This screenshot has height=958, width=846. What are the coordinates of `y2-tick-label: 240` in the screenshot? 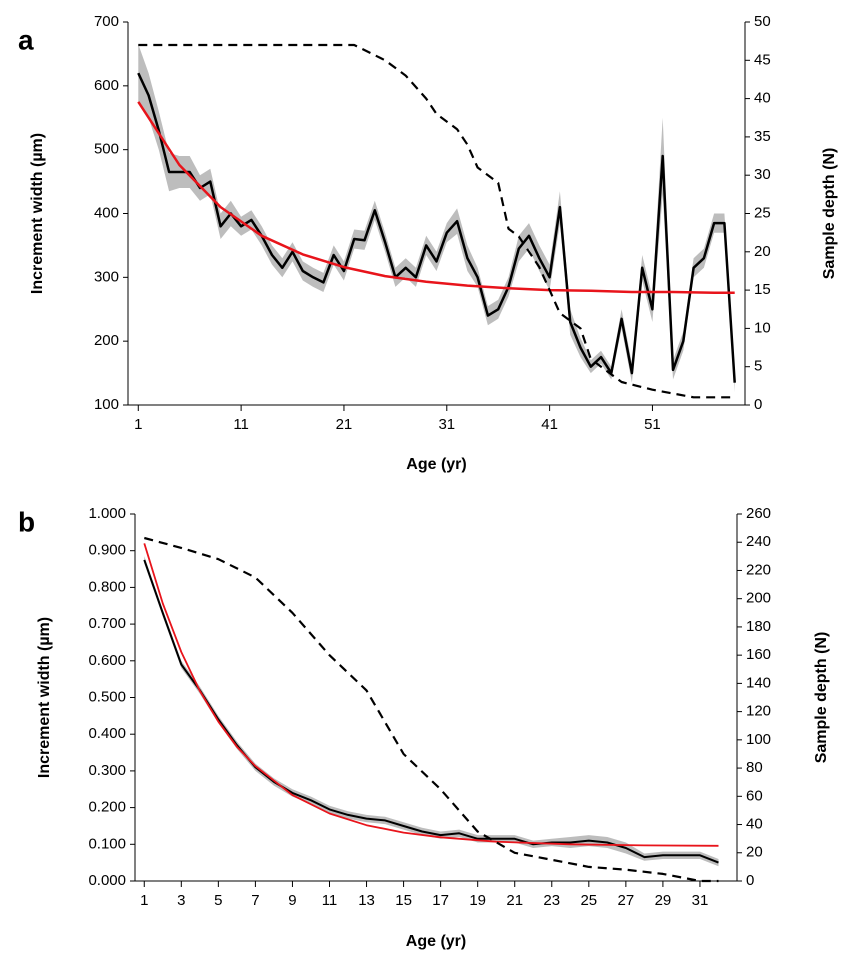 It's located at (758, 541).